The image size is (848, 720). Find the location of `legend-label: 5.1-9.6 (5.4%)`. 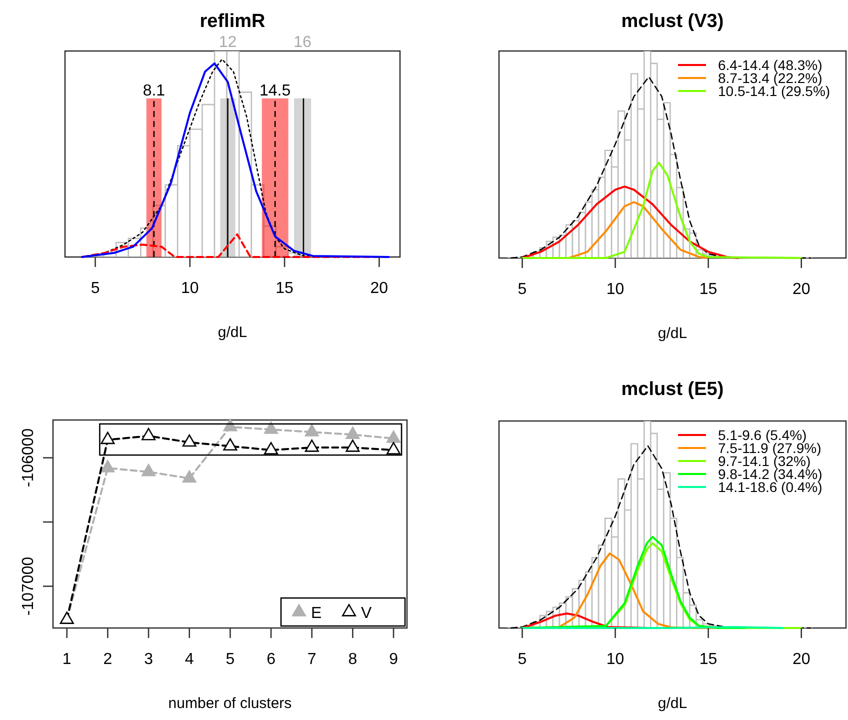

legend-label: 5.1-9.6 (5.4%) is located at coordinates (762, 435).